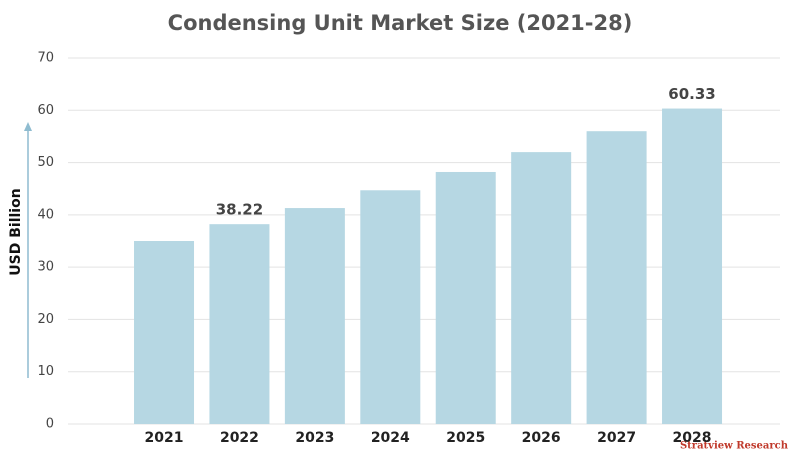  I want to click on x-tick-label: 2027, so click(616, 438).